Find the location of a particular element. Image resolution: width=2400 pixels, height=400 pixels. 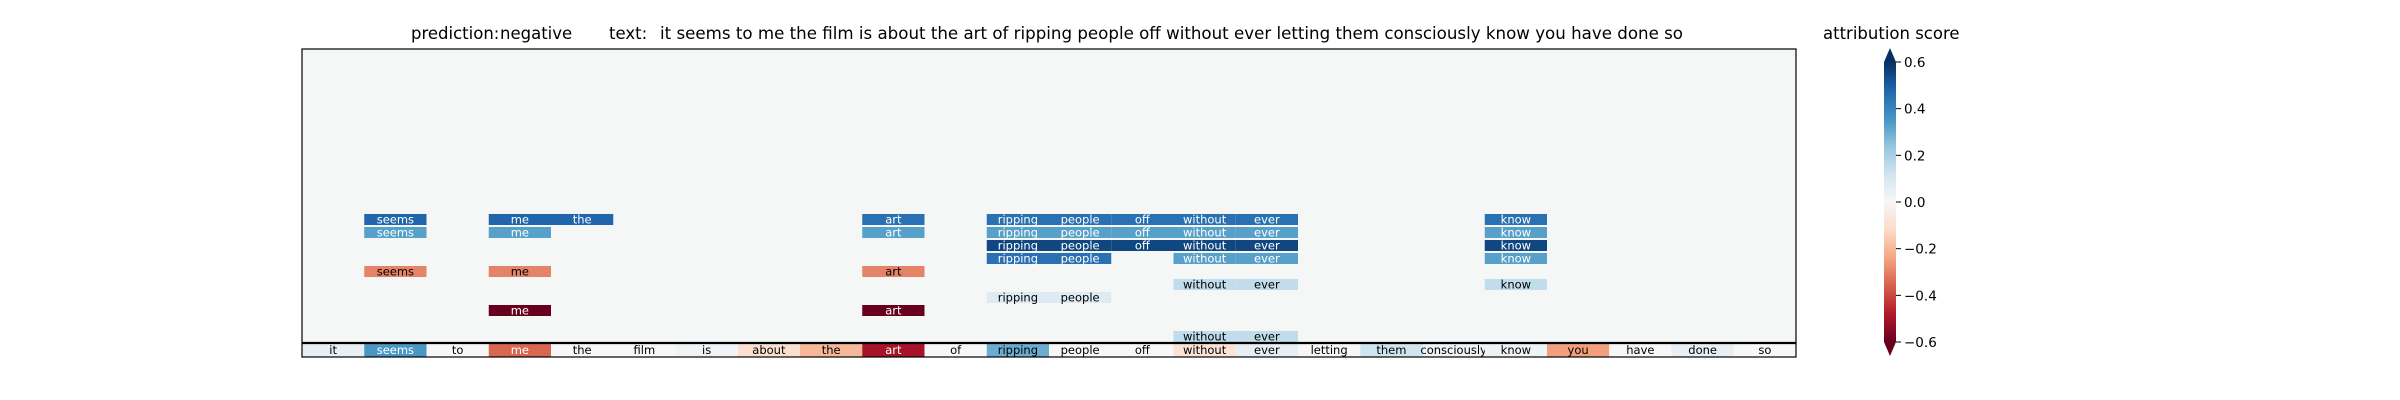

base-token-label: consciously is located at coordinates (1453, 350).